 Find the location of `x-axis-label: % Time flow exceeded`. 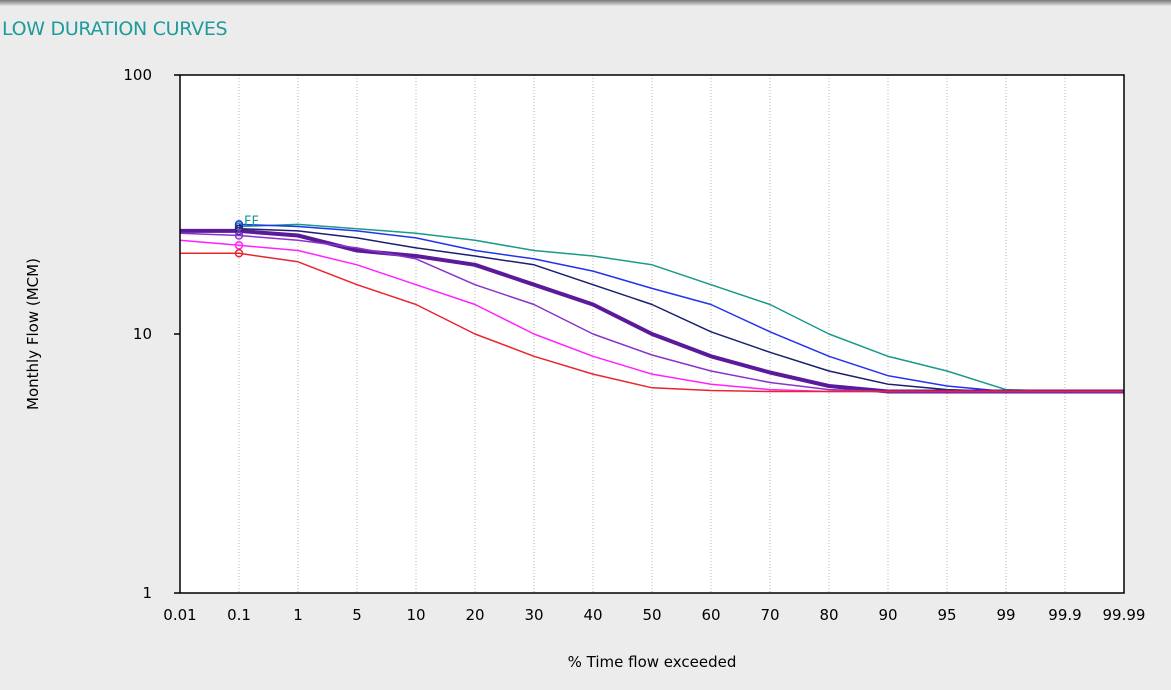

x-axis-label: % Time flow exceeded is located at coordinates (652, 662).